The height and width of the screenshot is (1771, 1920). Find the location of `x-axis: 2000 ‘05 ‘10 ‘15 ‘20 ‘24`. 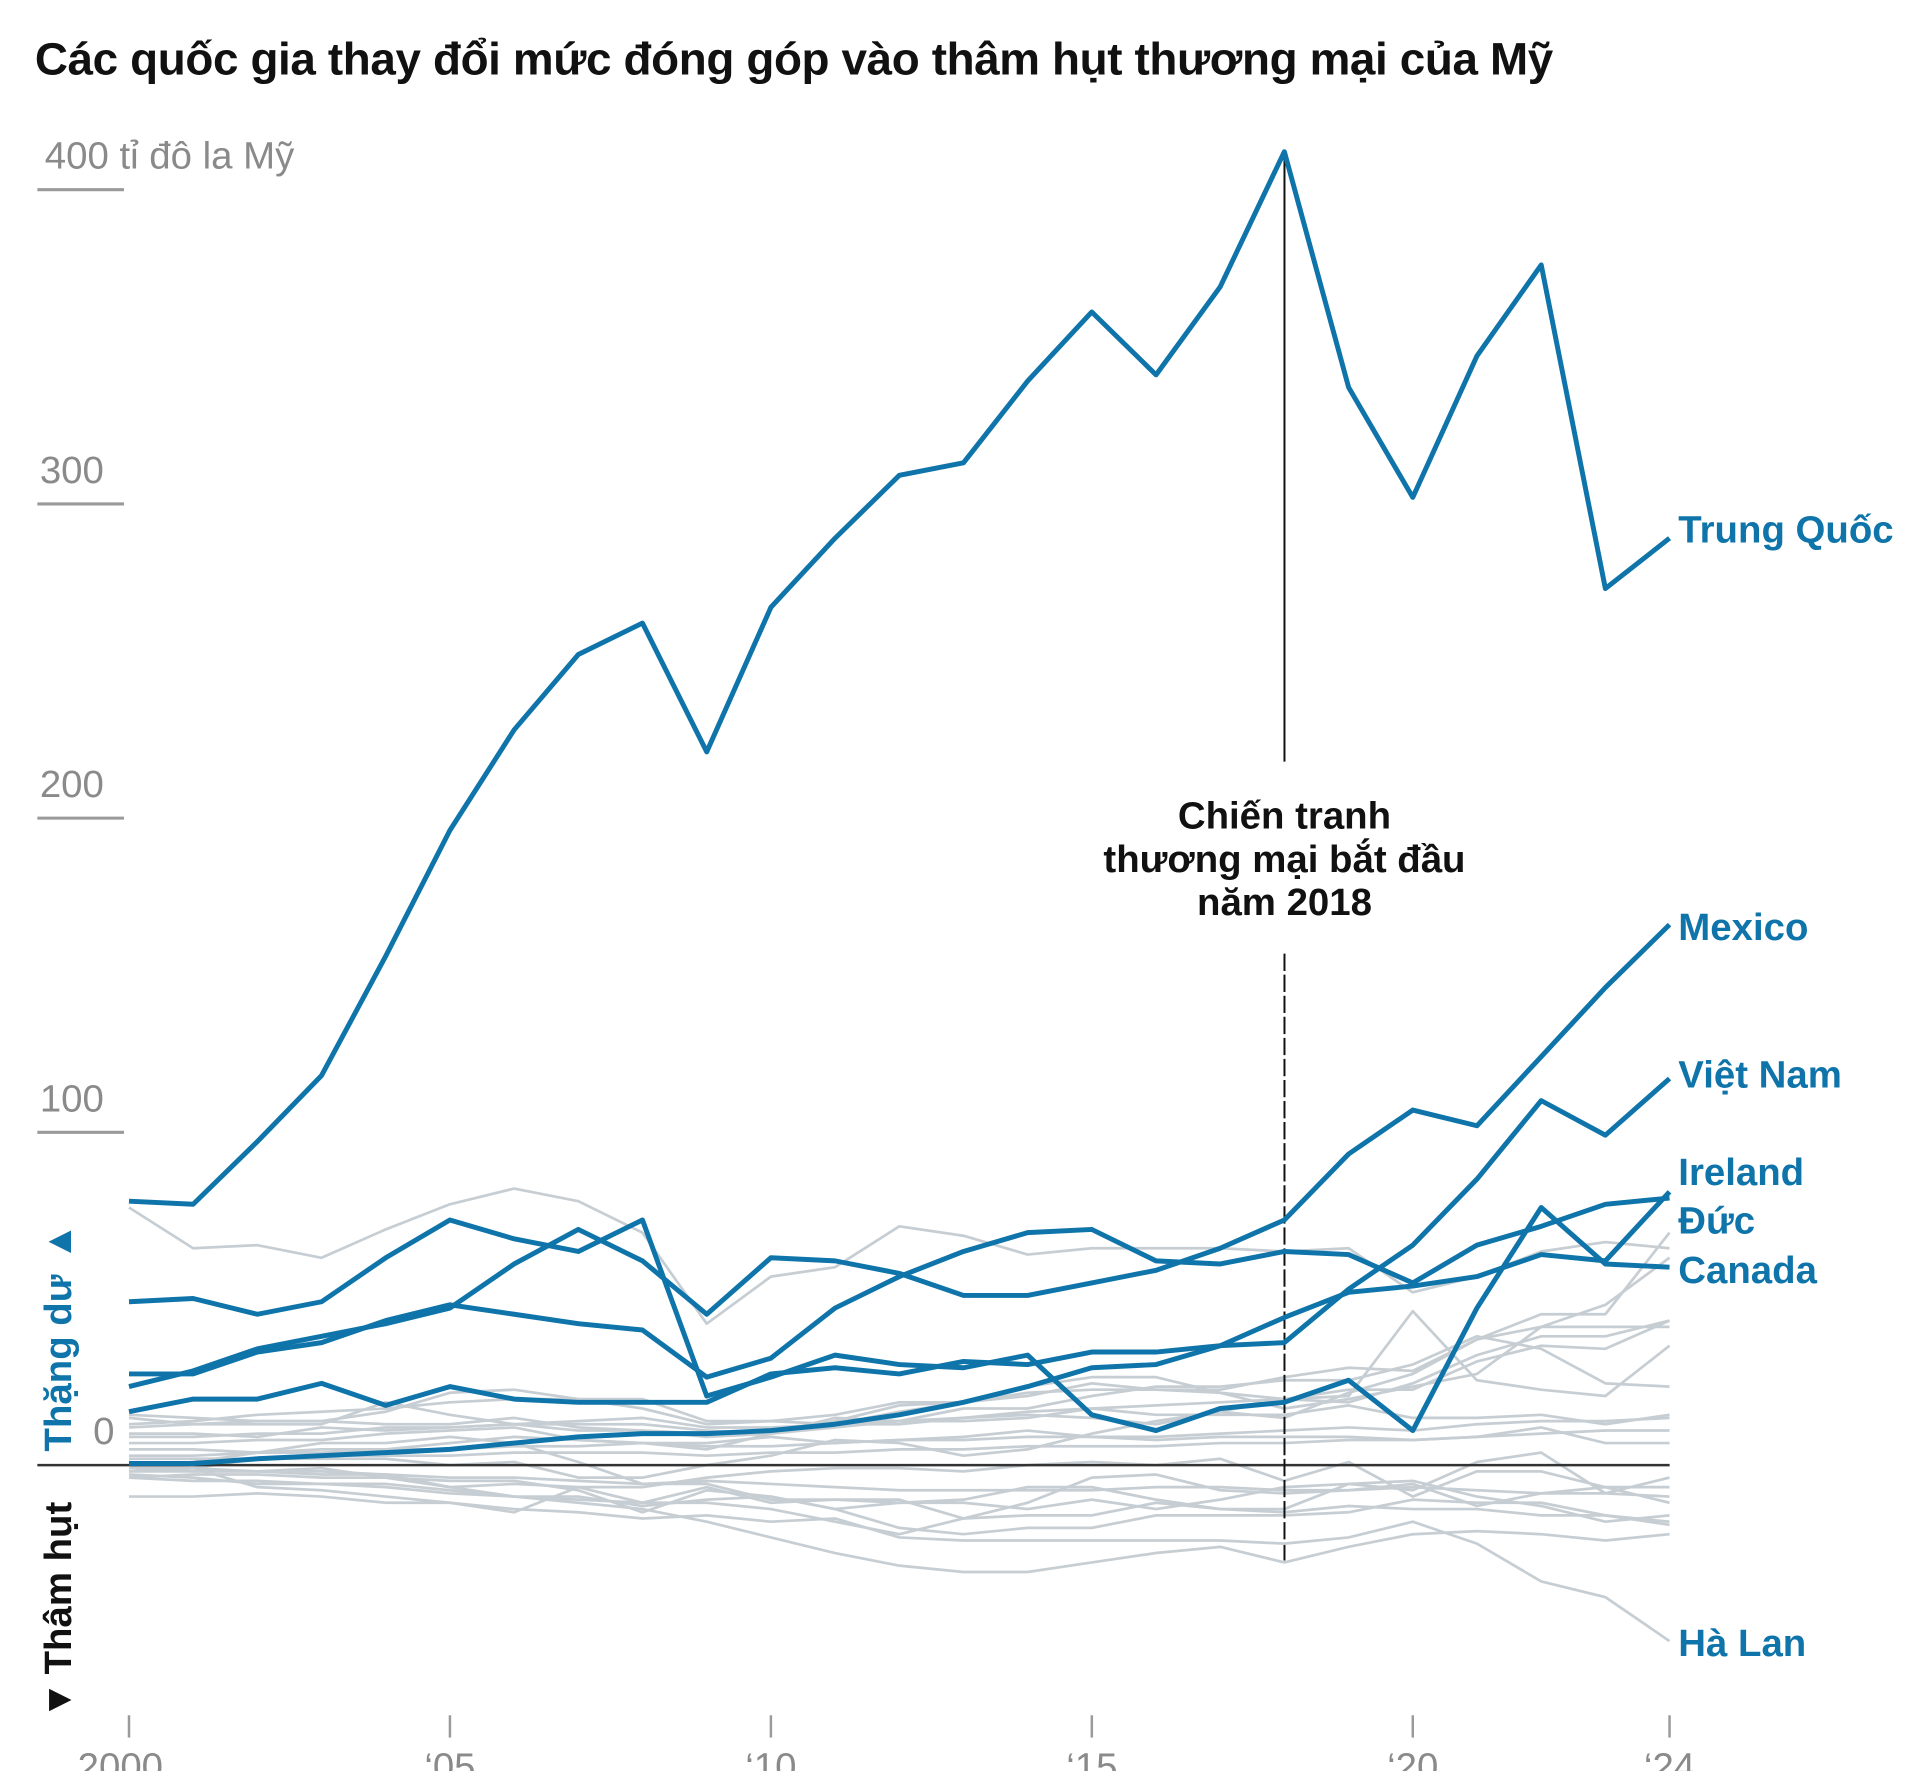

x-axis: 2000 ‘05 ‘10 ‘15 ‘20 ‘24 is located at coordinates (886, 1743).